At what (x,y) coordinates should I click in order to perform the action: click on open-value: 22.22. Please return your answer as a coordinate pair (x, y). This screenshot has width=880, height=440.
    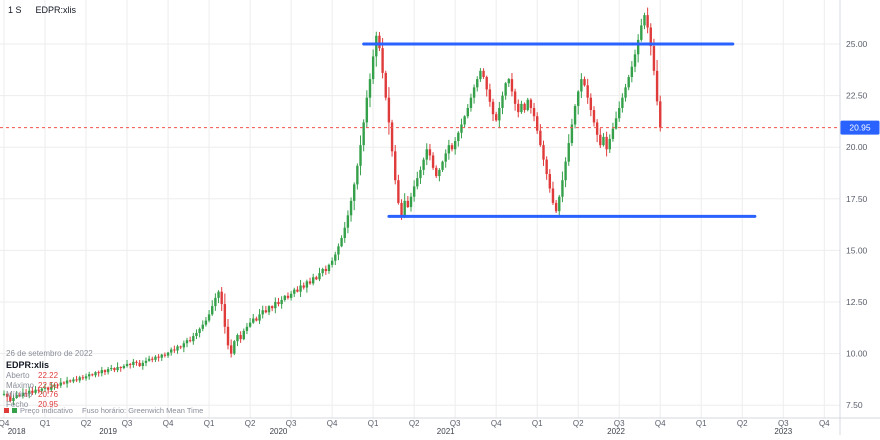
    Looking at the image, I should click on (48, 375).